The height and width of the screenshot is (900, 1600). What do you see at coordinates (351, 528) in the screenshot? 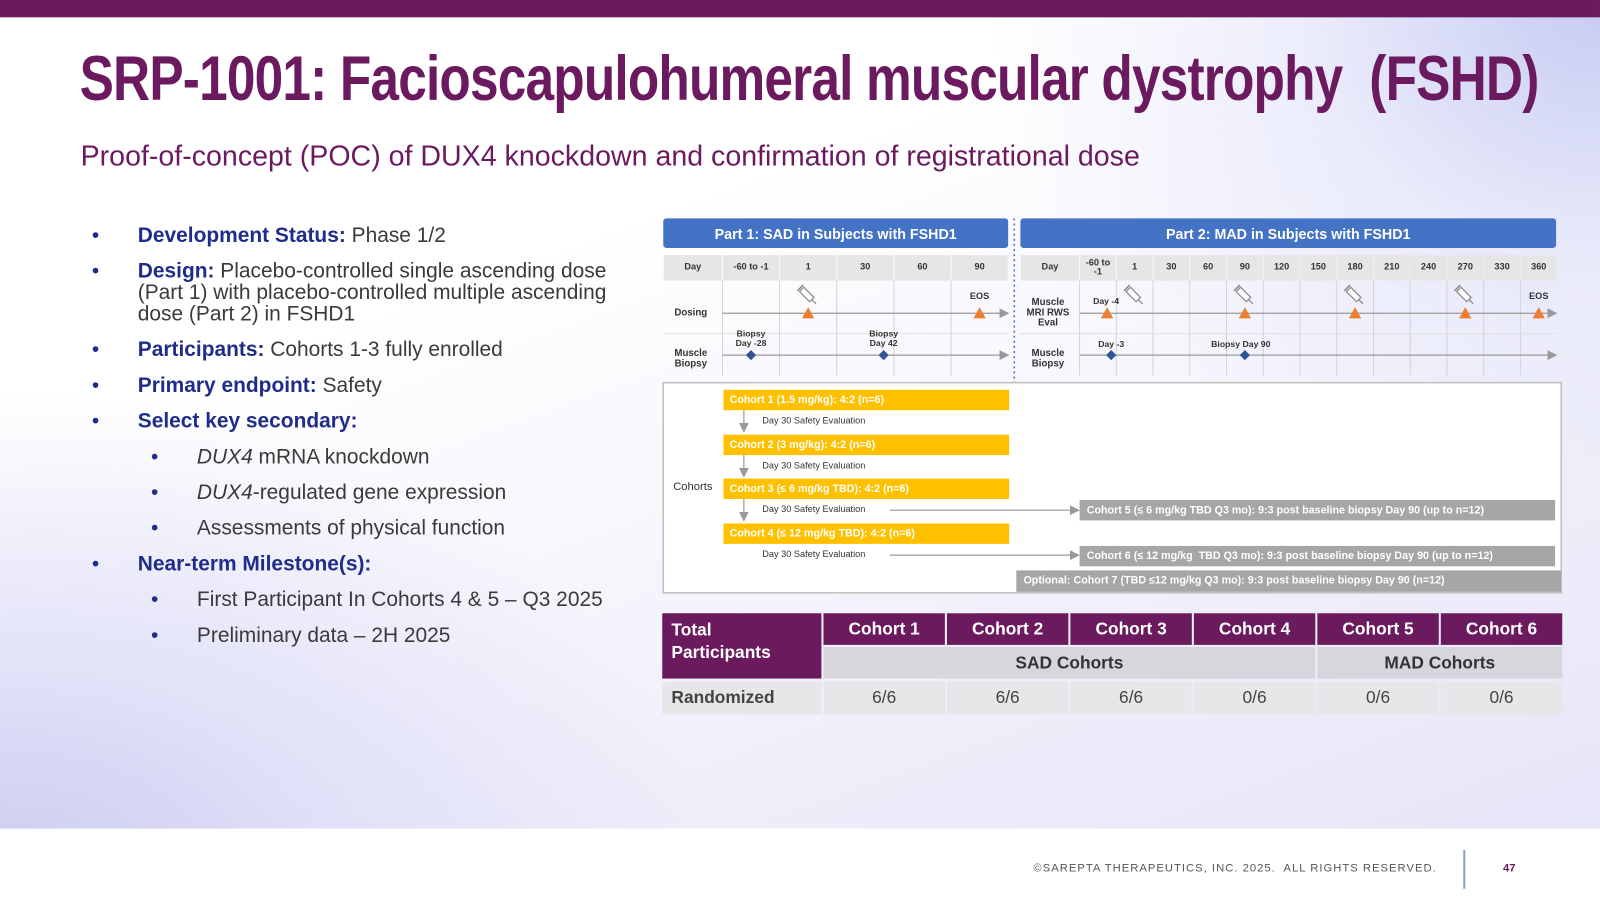
I see `sub-bullet-text: Assessments of physical function` at bounding box center [351, 528].